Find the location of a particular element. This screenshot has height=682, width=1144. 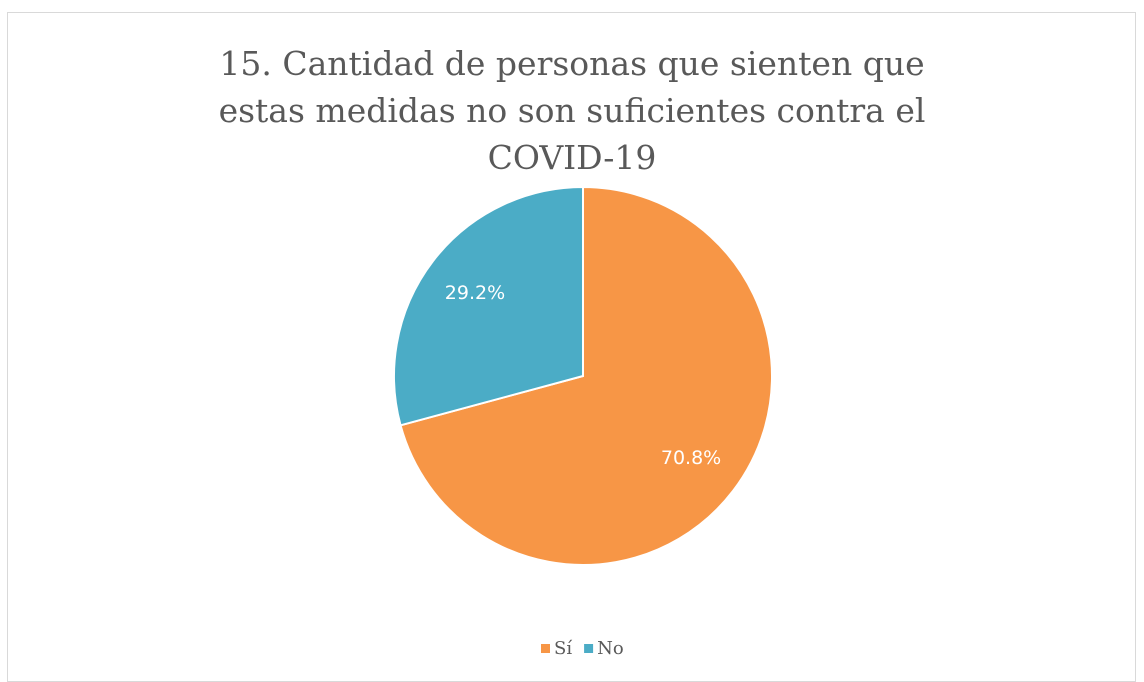

legend-label: No is located at coordinates (610, 648).